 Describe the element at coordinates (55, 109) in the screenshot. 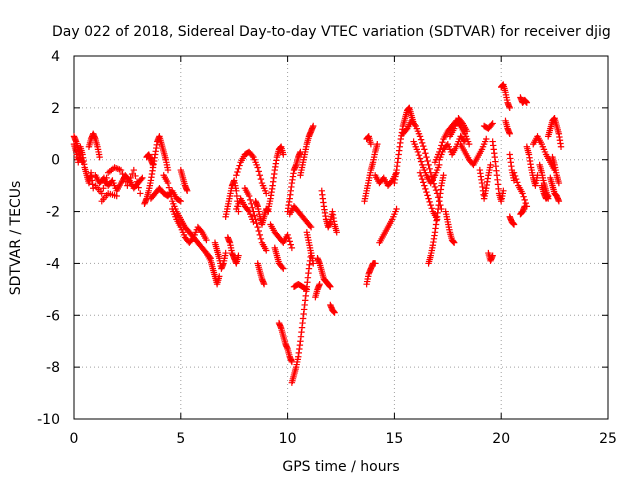

I see `y-tick-label: 2` at that location.